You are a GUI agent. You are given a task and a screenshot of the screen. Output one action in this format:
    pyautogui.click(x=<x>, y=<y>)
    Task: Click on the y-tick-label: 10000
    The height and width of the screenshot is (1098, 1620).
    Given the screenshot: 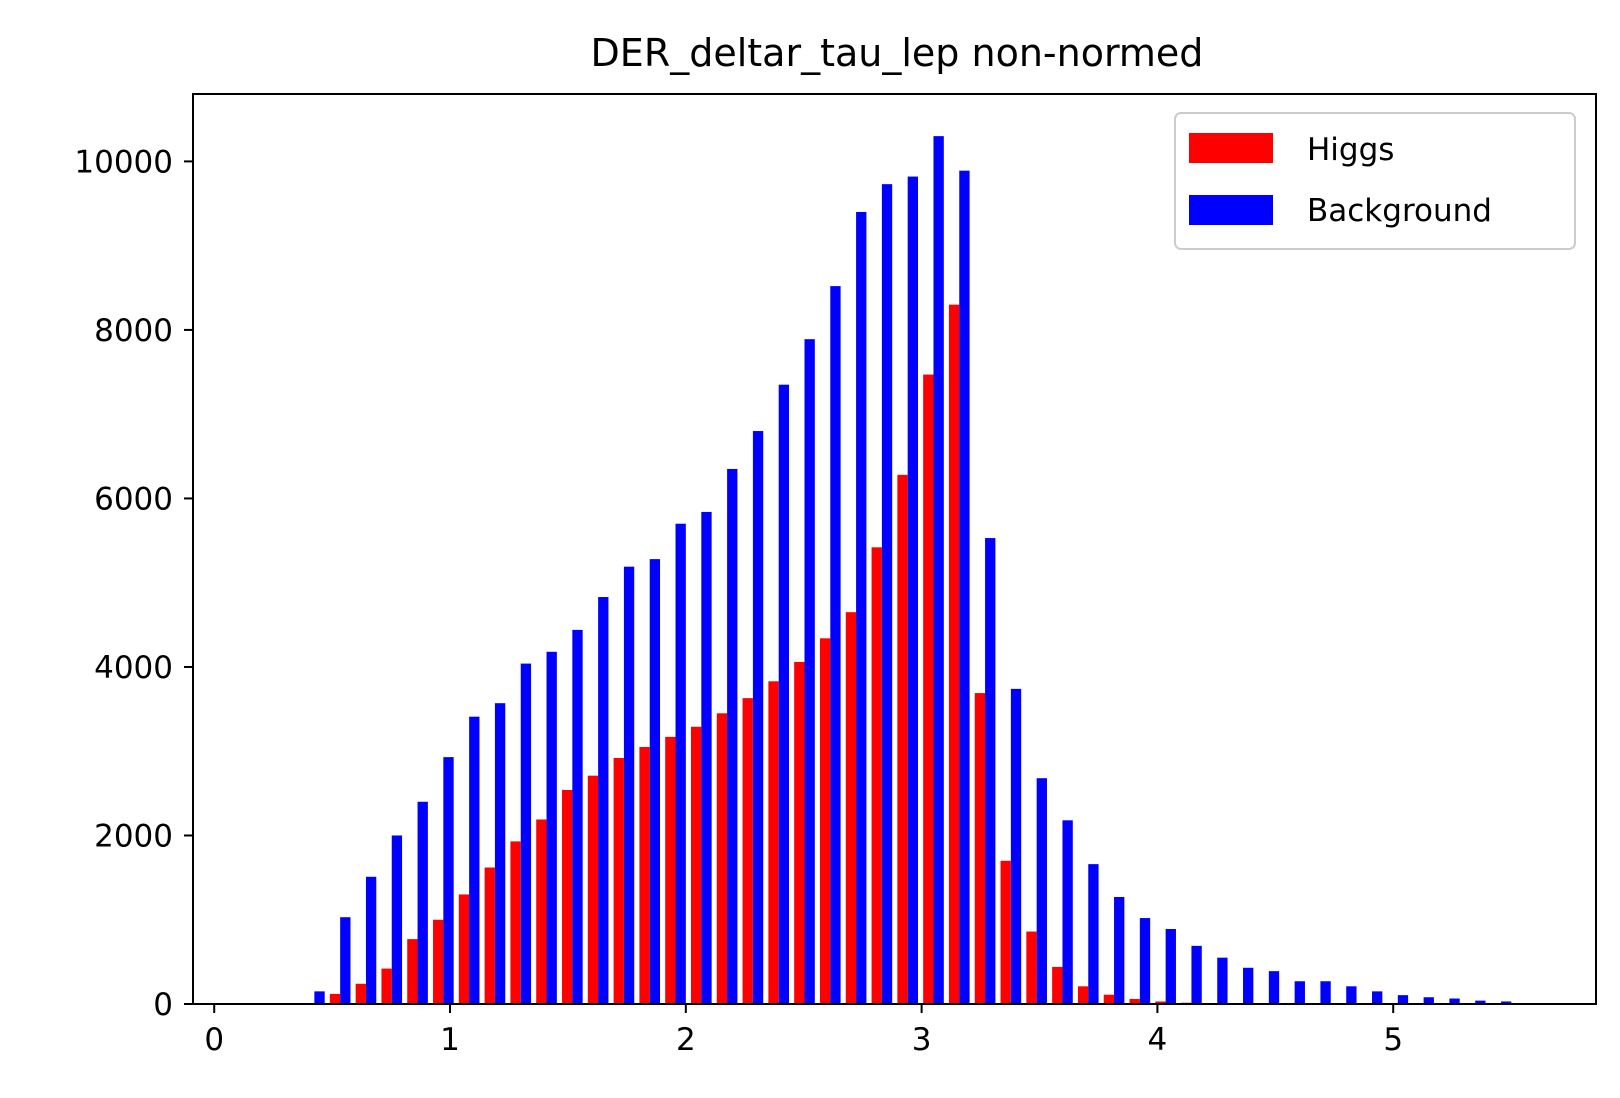 What is the action you would take?
    pyautogui.click(x=123, y=162)
    